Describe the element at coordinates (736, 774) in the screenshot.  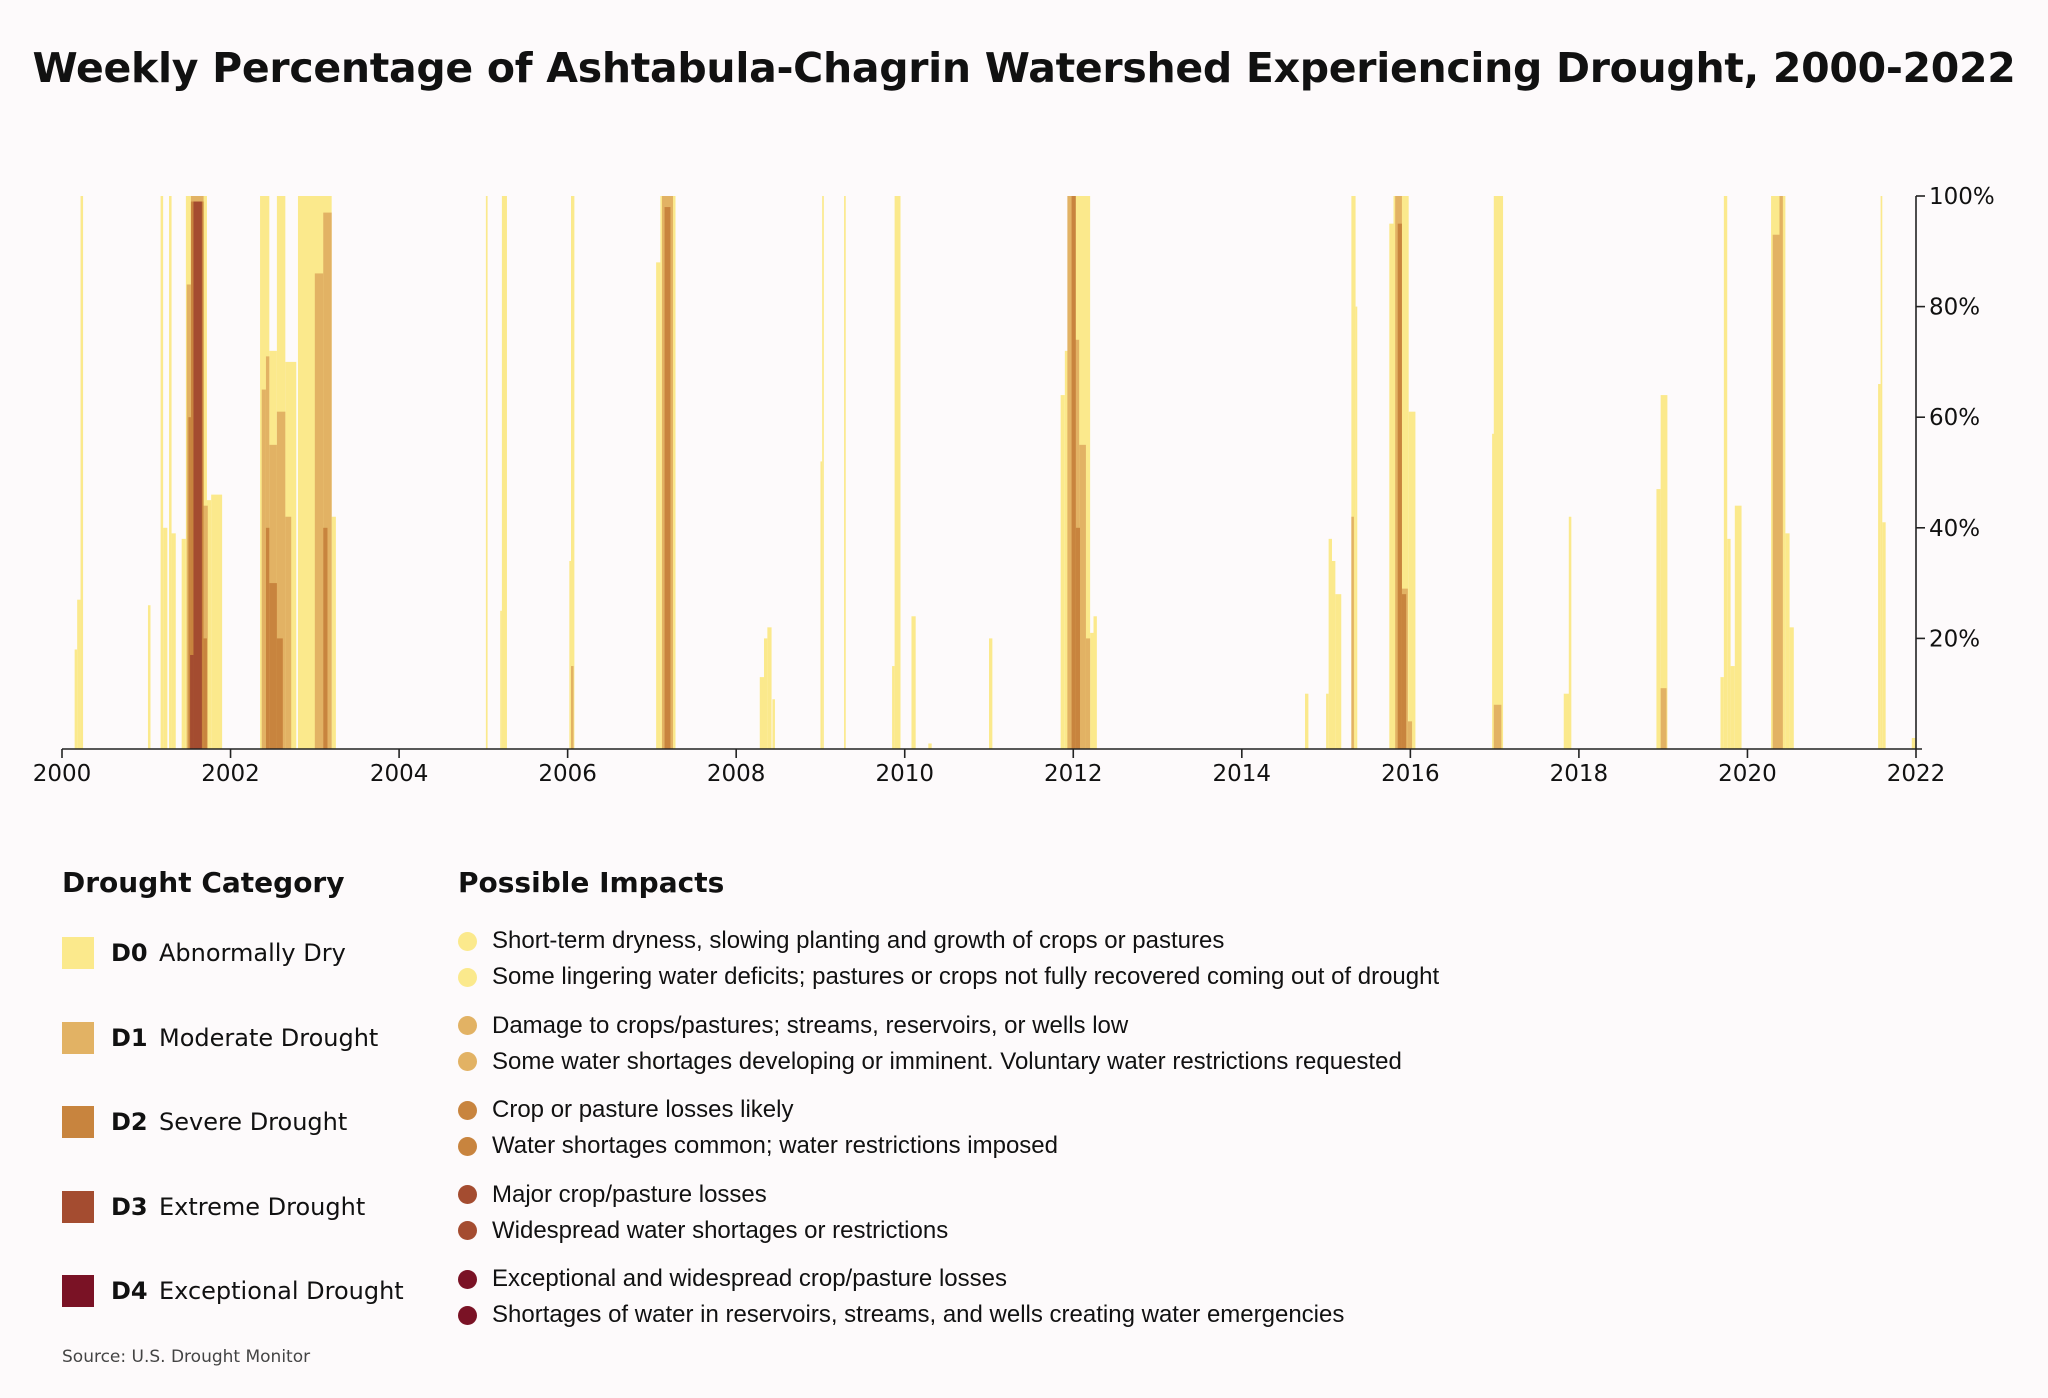
I see `x-tick-label: 2008` at that location.